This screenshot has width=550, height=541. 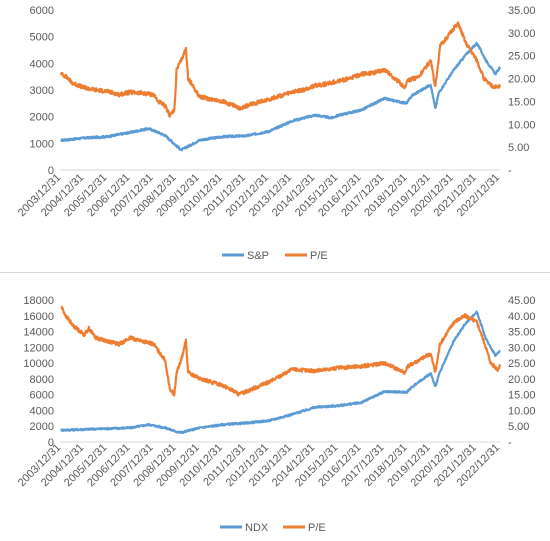 What do you see at coordinates (38, 364) in the screenshot?
I see `y-left-tick-label: 10000` at bounding box center [38, 364].